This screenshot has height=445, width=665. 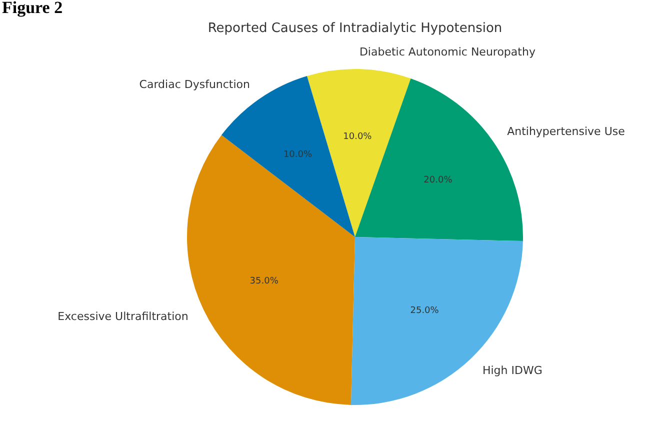 What do you see at coordinates (355, 28) in the screenshot?
I see `chart-title: Reported Causes of Intradialytic Hypotension` at bounding box center [355, 28].